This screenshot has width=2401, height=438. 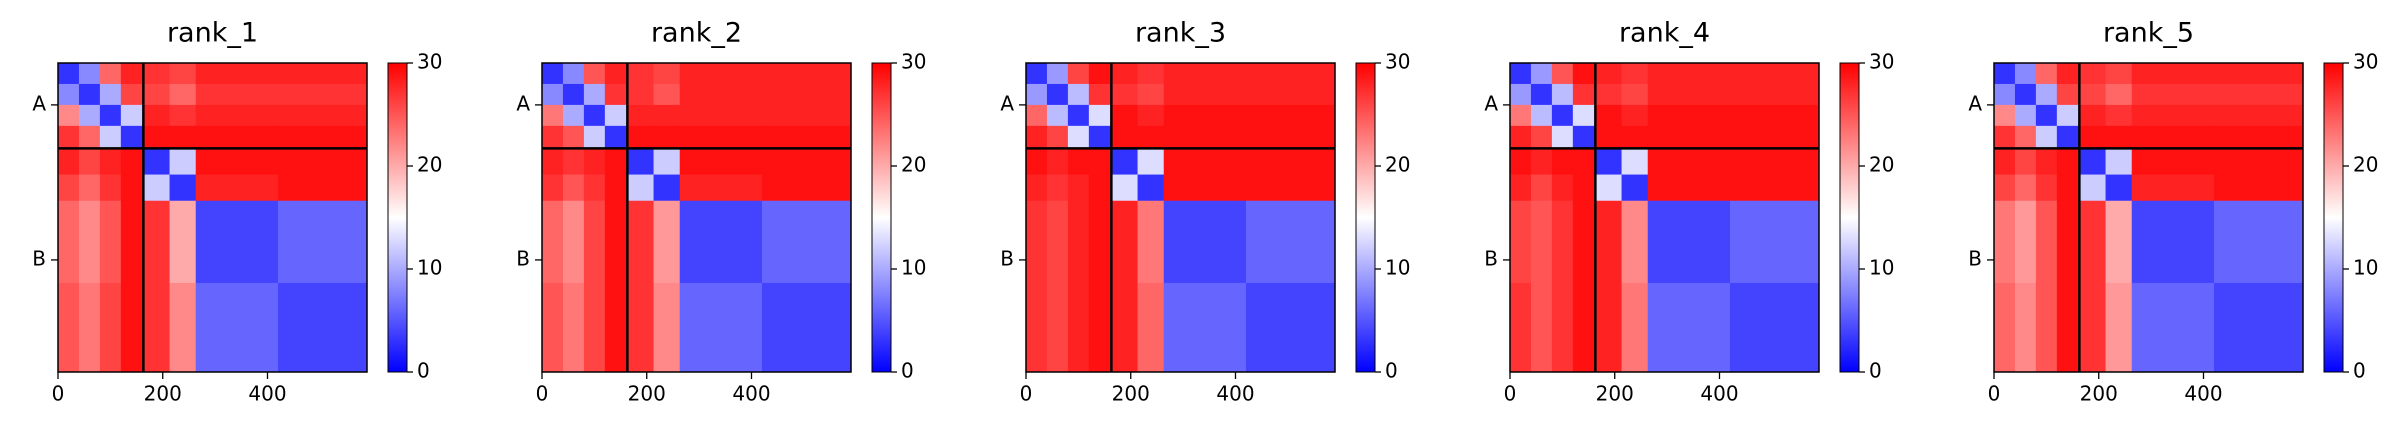 I want to click on chart-title: rank_2, so click(x=696, y=33).